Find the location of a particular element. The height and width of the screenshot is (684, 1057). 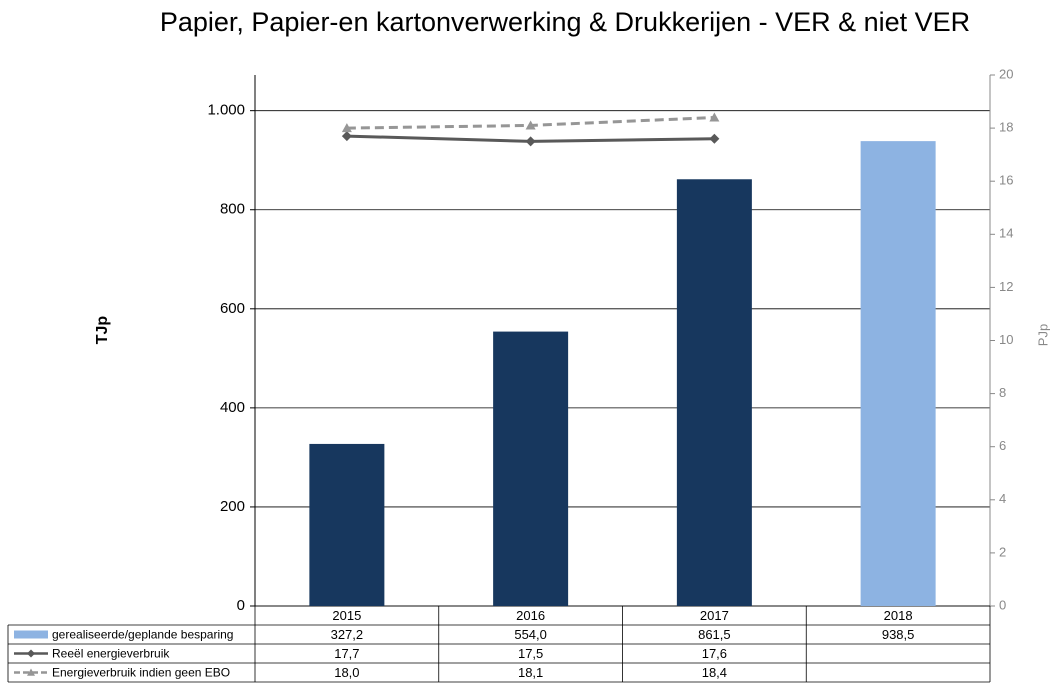

table-value: 17,7 is located at coordinates (346, 653).